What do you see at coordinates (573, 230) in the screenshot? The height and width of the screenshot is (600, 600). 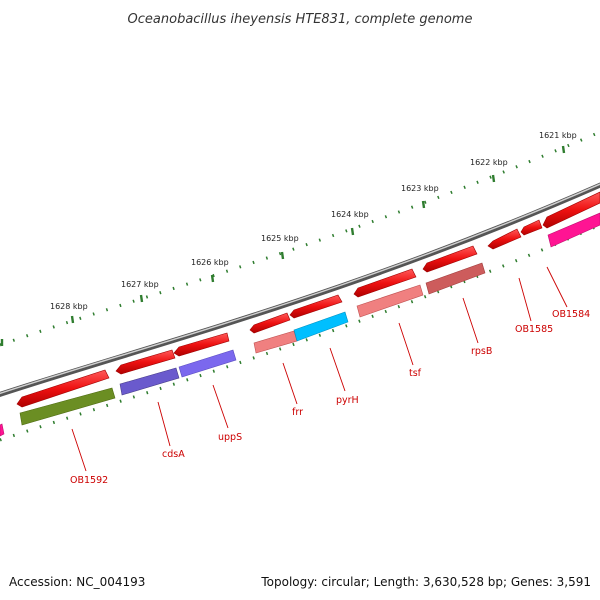 I see `feature-block-OB1584` at bounding box center [573, 230].